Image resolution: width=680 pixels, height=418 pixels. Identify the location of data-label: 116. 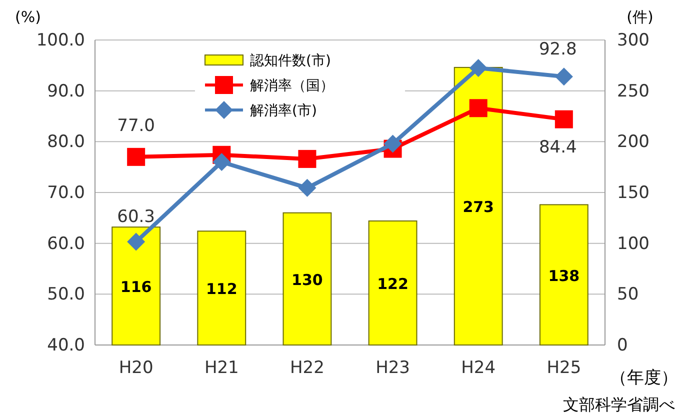
(136, 287).